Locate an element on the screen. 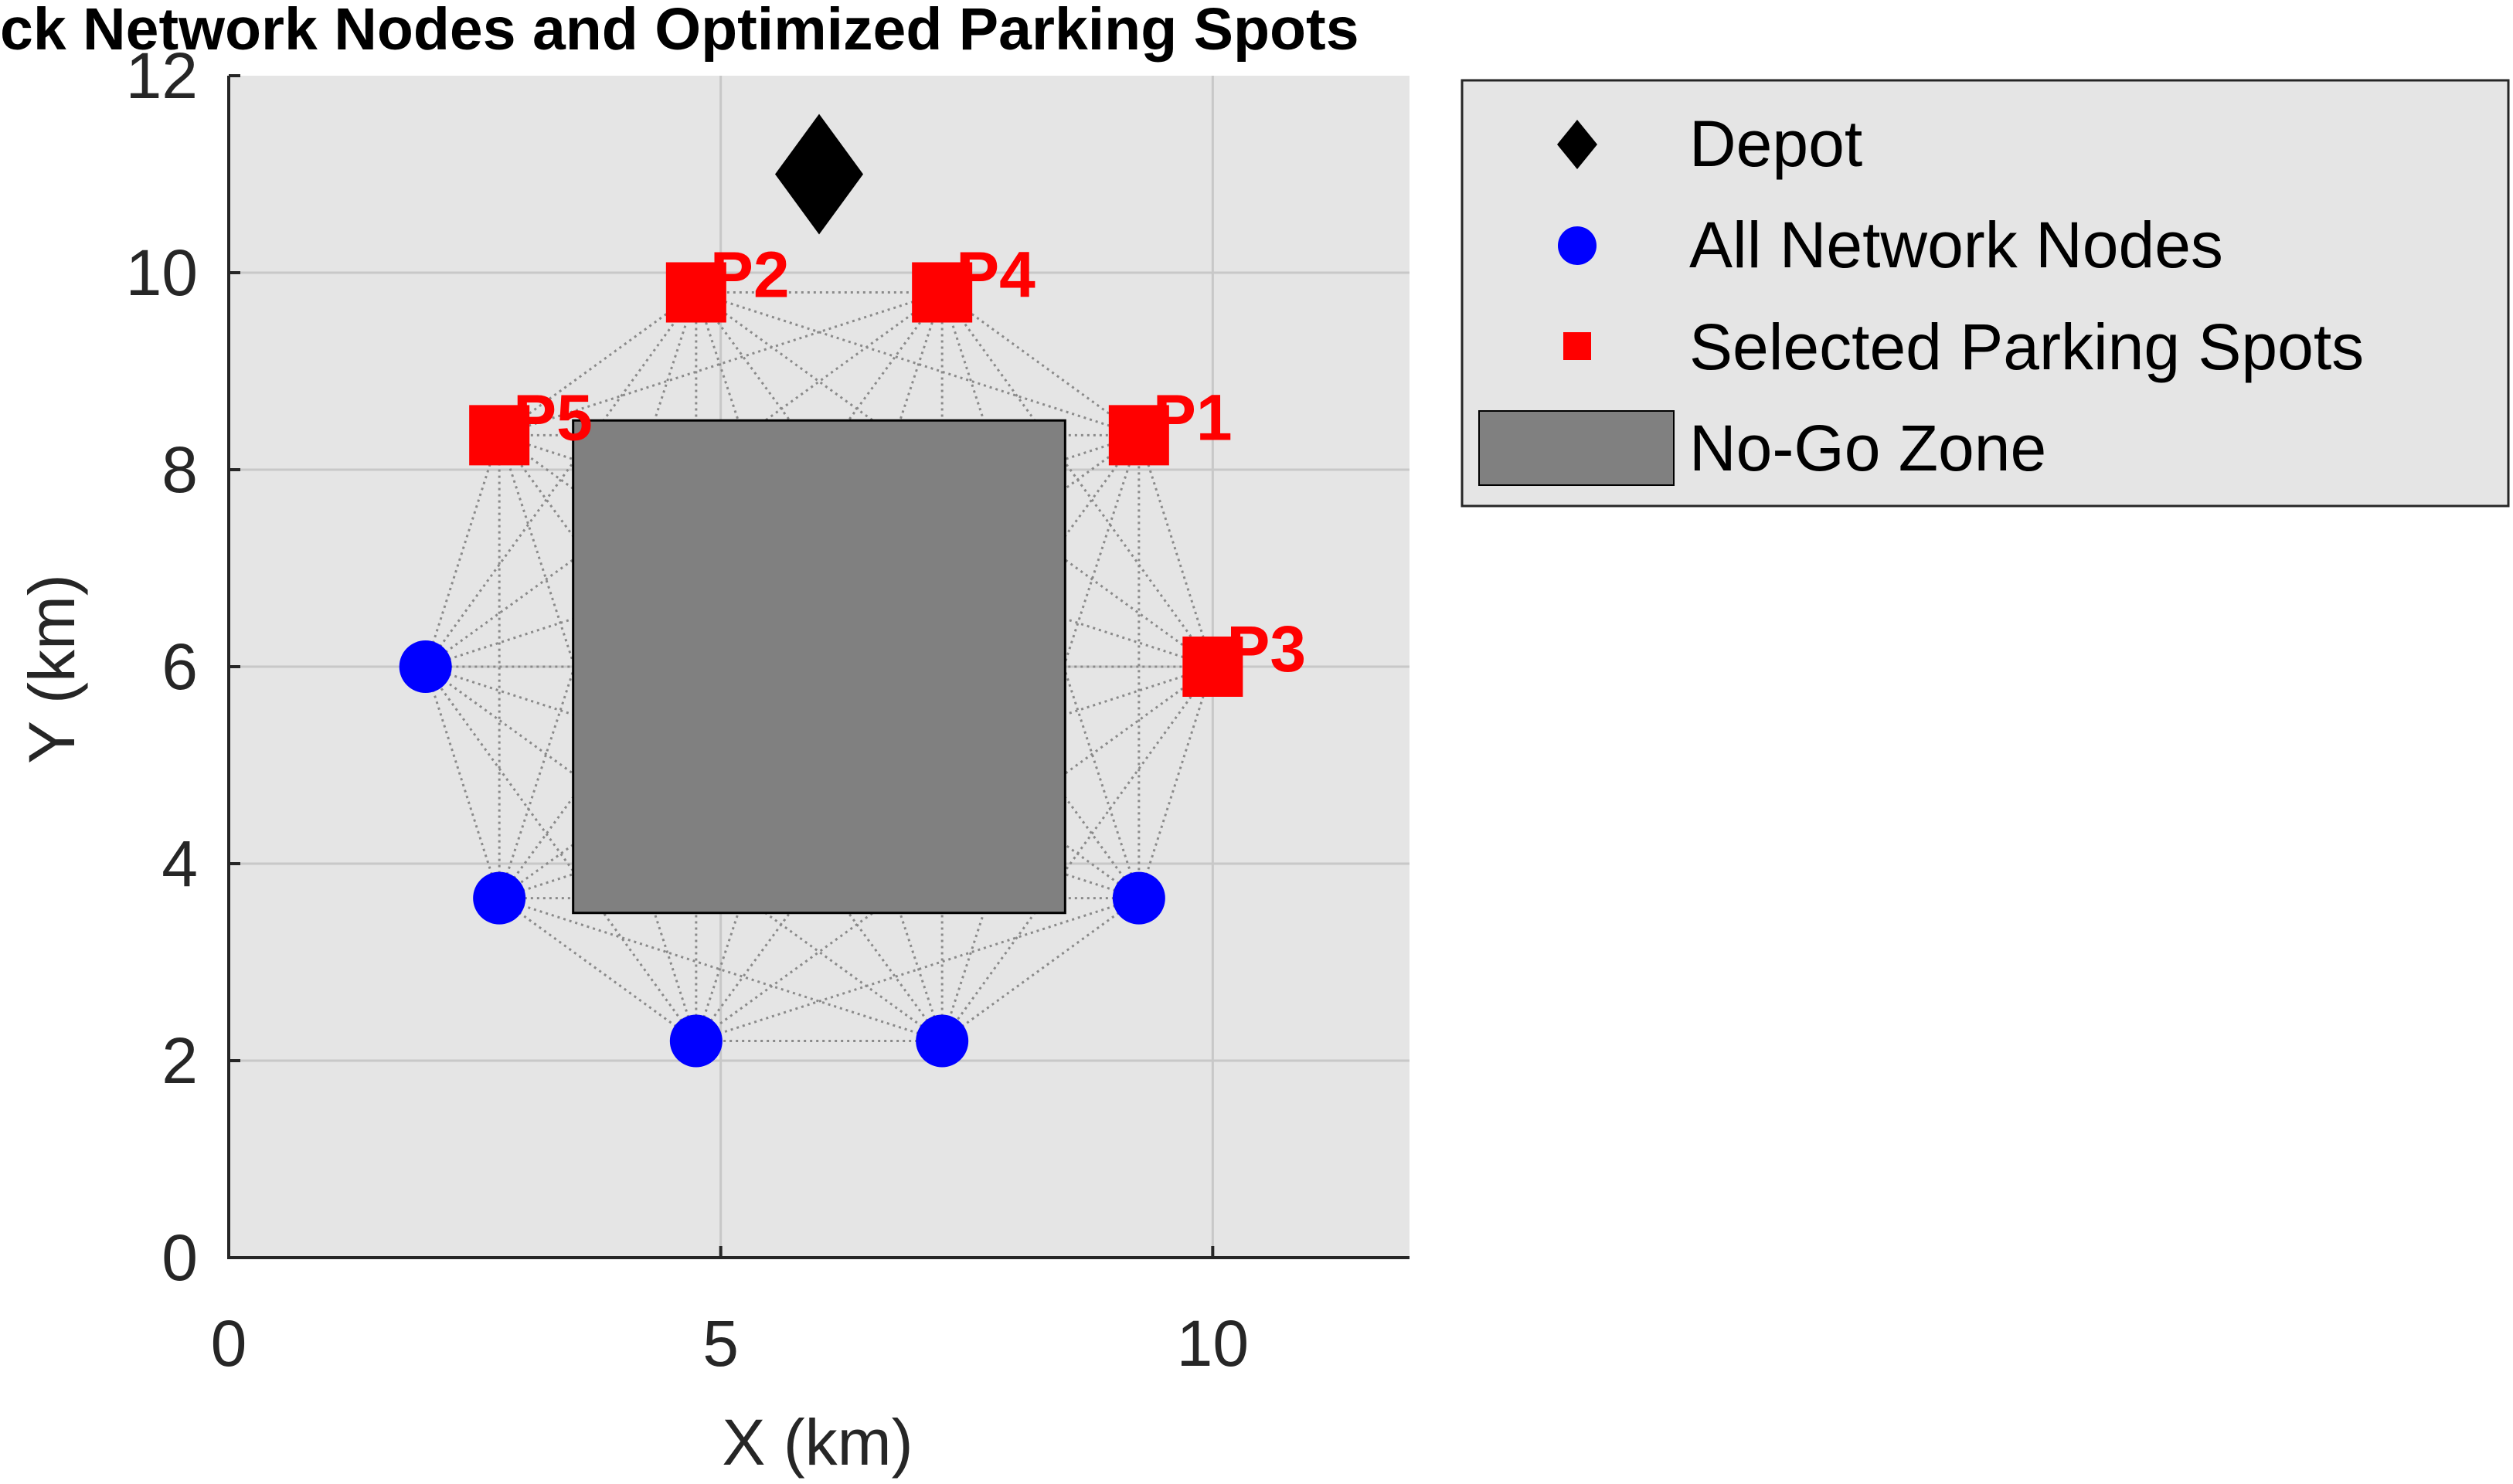 The width and height of the screenshot is (2513, 1484). parking-labels: P1 P2 P3 P4 P5 is located at coordinates (909, 463).